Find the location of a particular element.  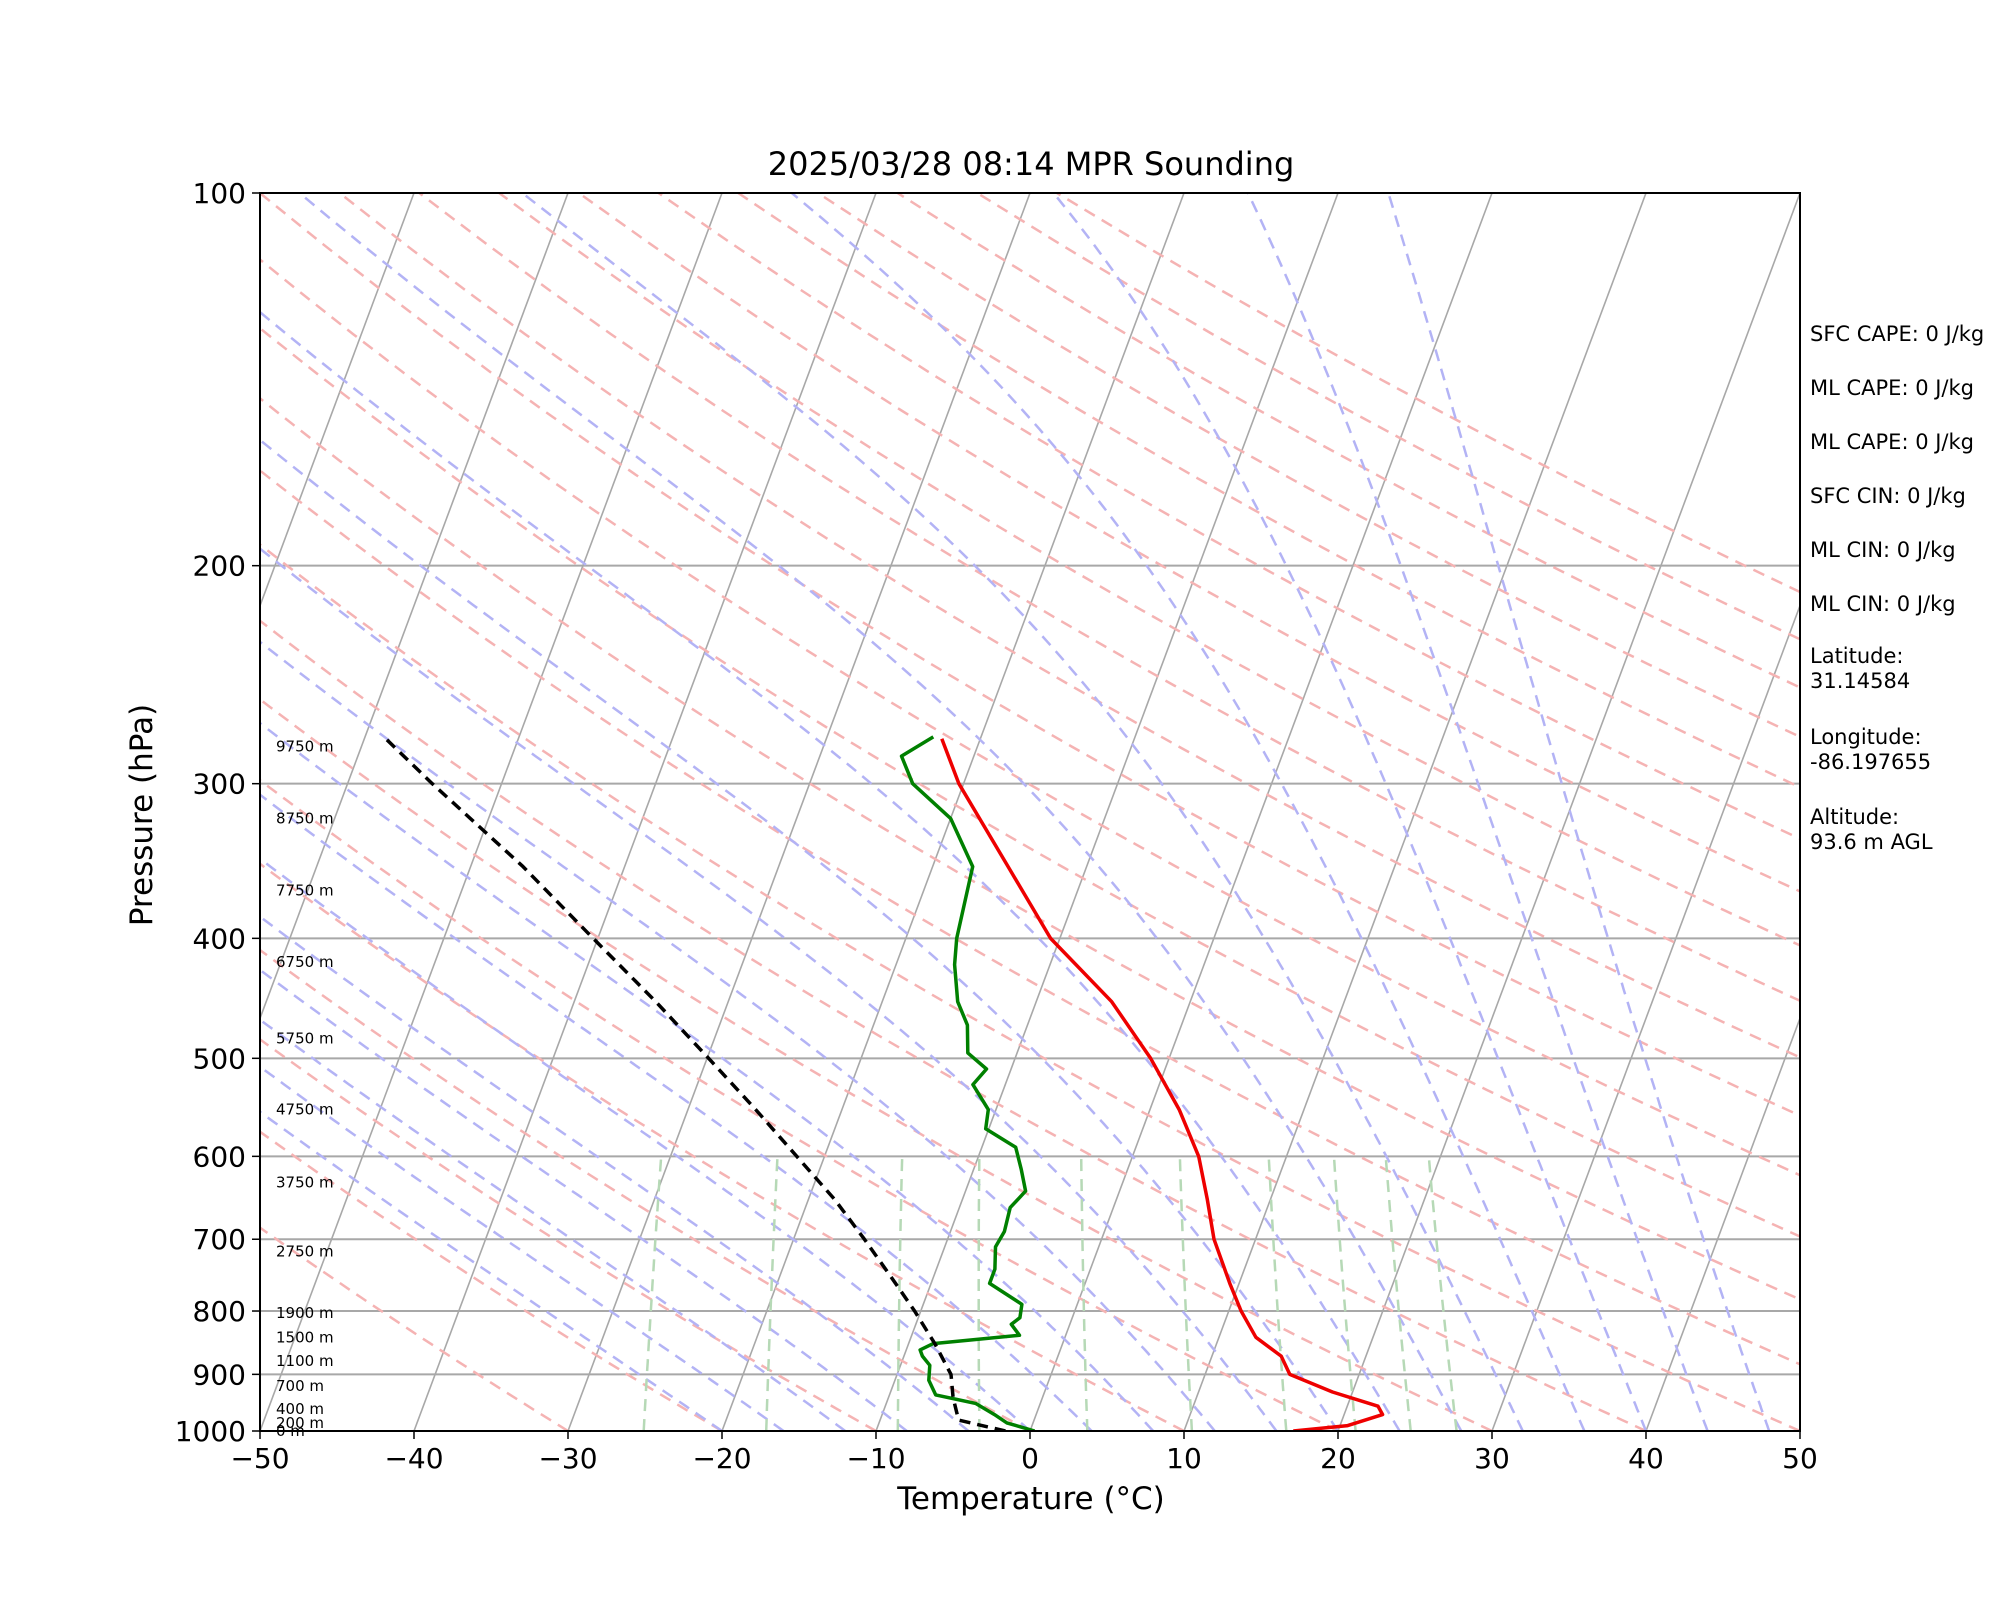

x-axis-label: Temperature (°C) is located at coordinates (1030, 1499).